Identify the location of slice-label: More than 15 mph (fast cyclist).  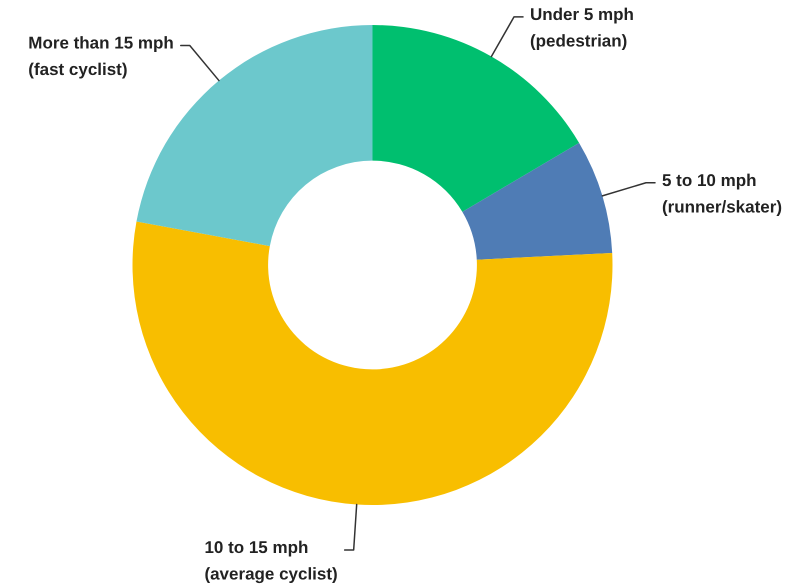
(101, 57).